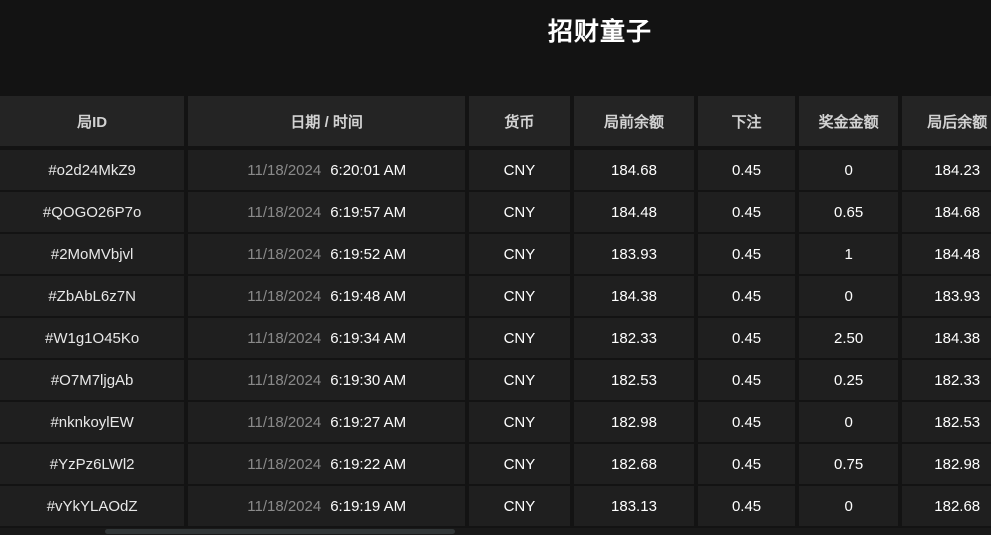 Image resolution: width=991 pixels, height=535 pixels. What do you see at coordinates (327, 422) in the screenshot?
I see `datetime-cell: 11/18/2024 6:19:27 AM` at bounding box center [327, 422].